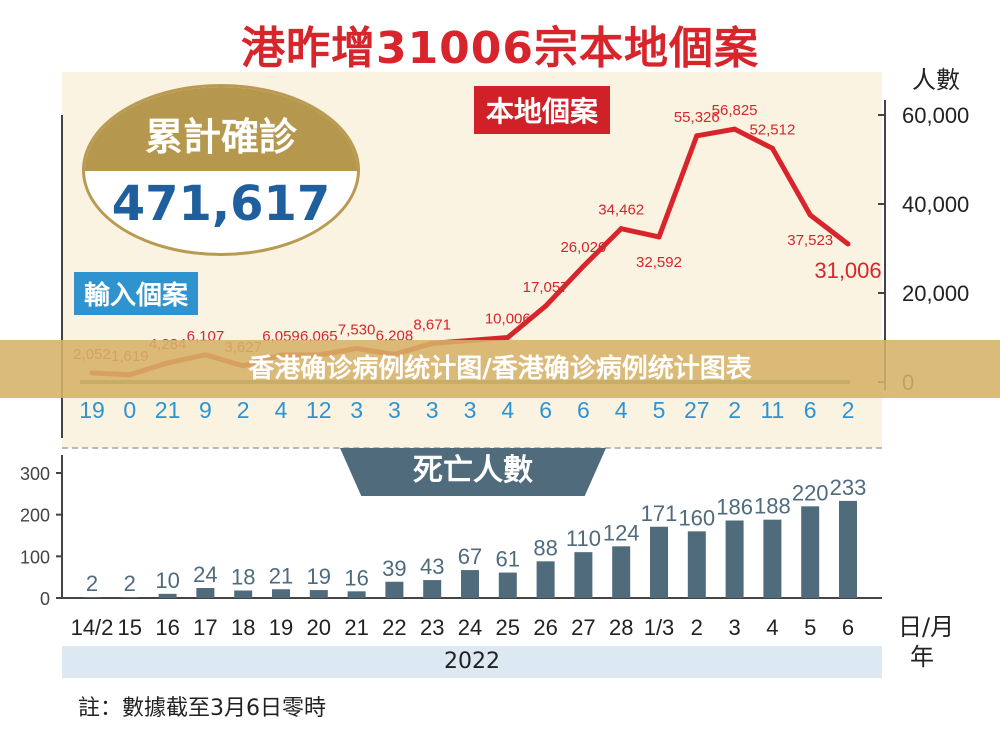 This screenshot has width=1000, height=736. Describe the element at coordinates (167, 627) in the screenshot. I see `x-tick-label: 16` at that location.